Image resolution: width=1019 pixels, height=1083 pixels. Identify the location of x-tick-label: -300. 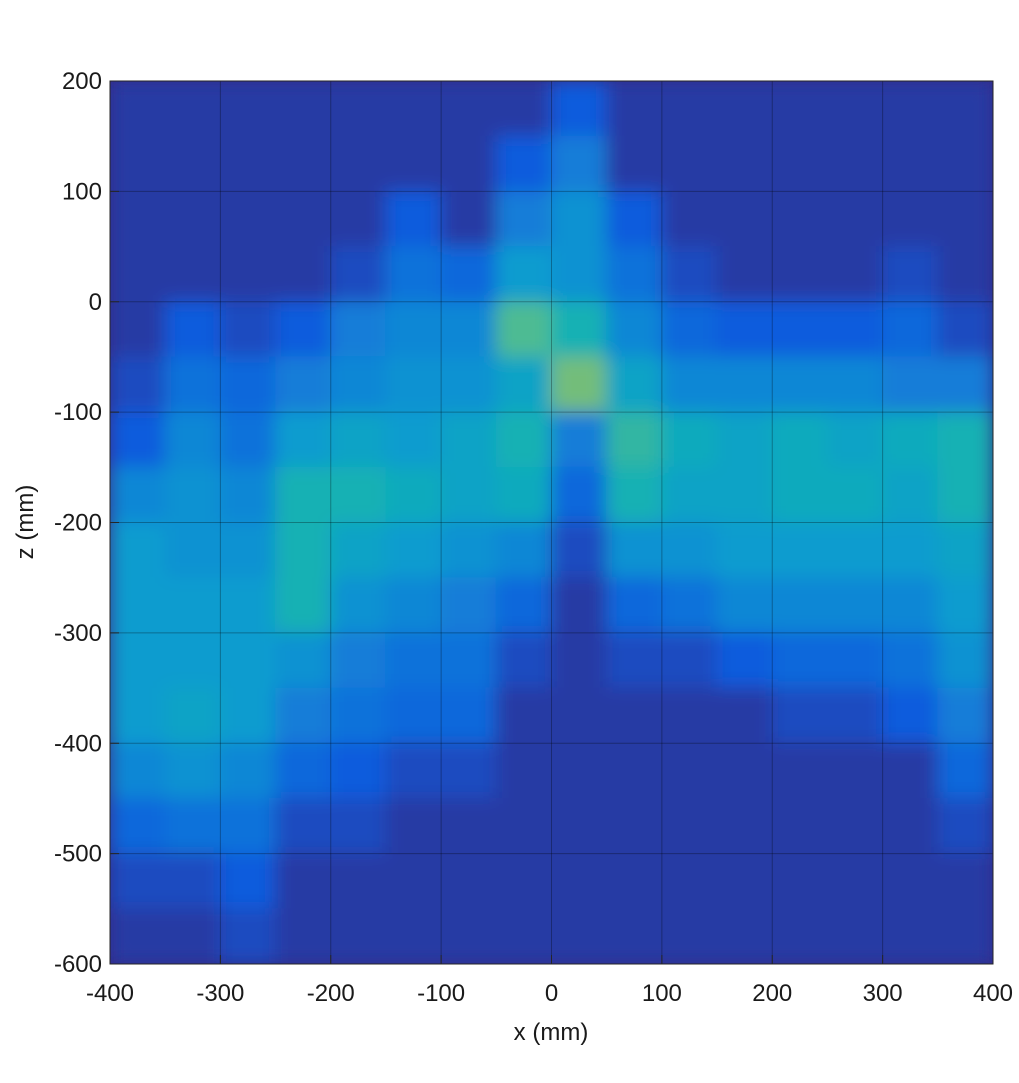
(220, 993).